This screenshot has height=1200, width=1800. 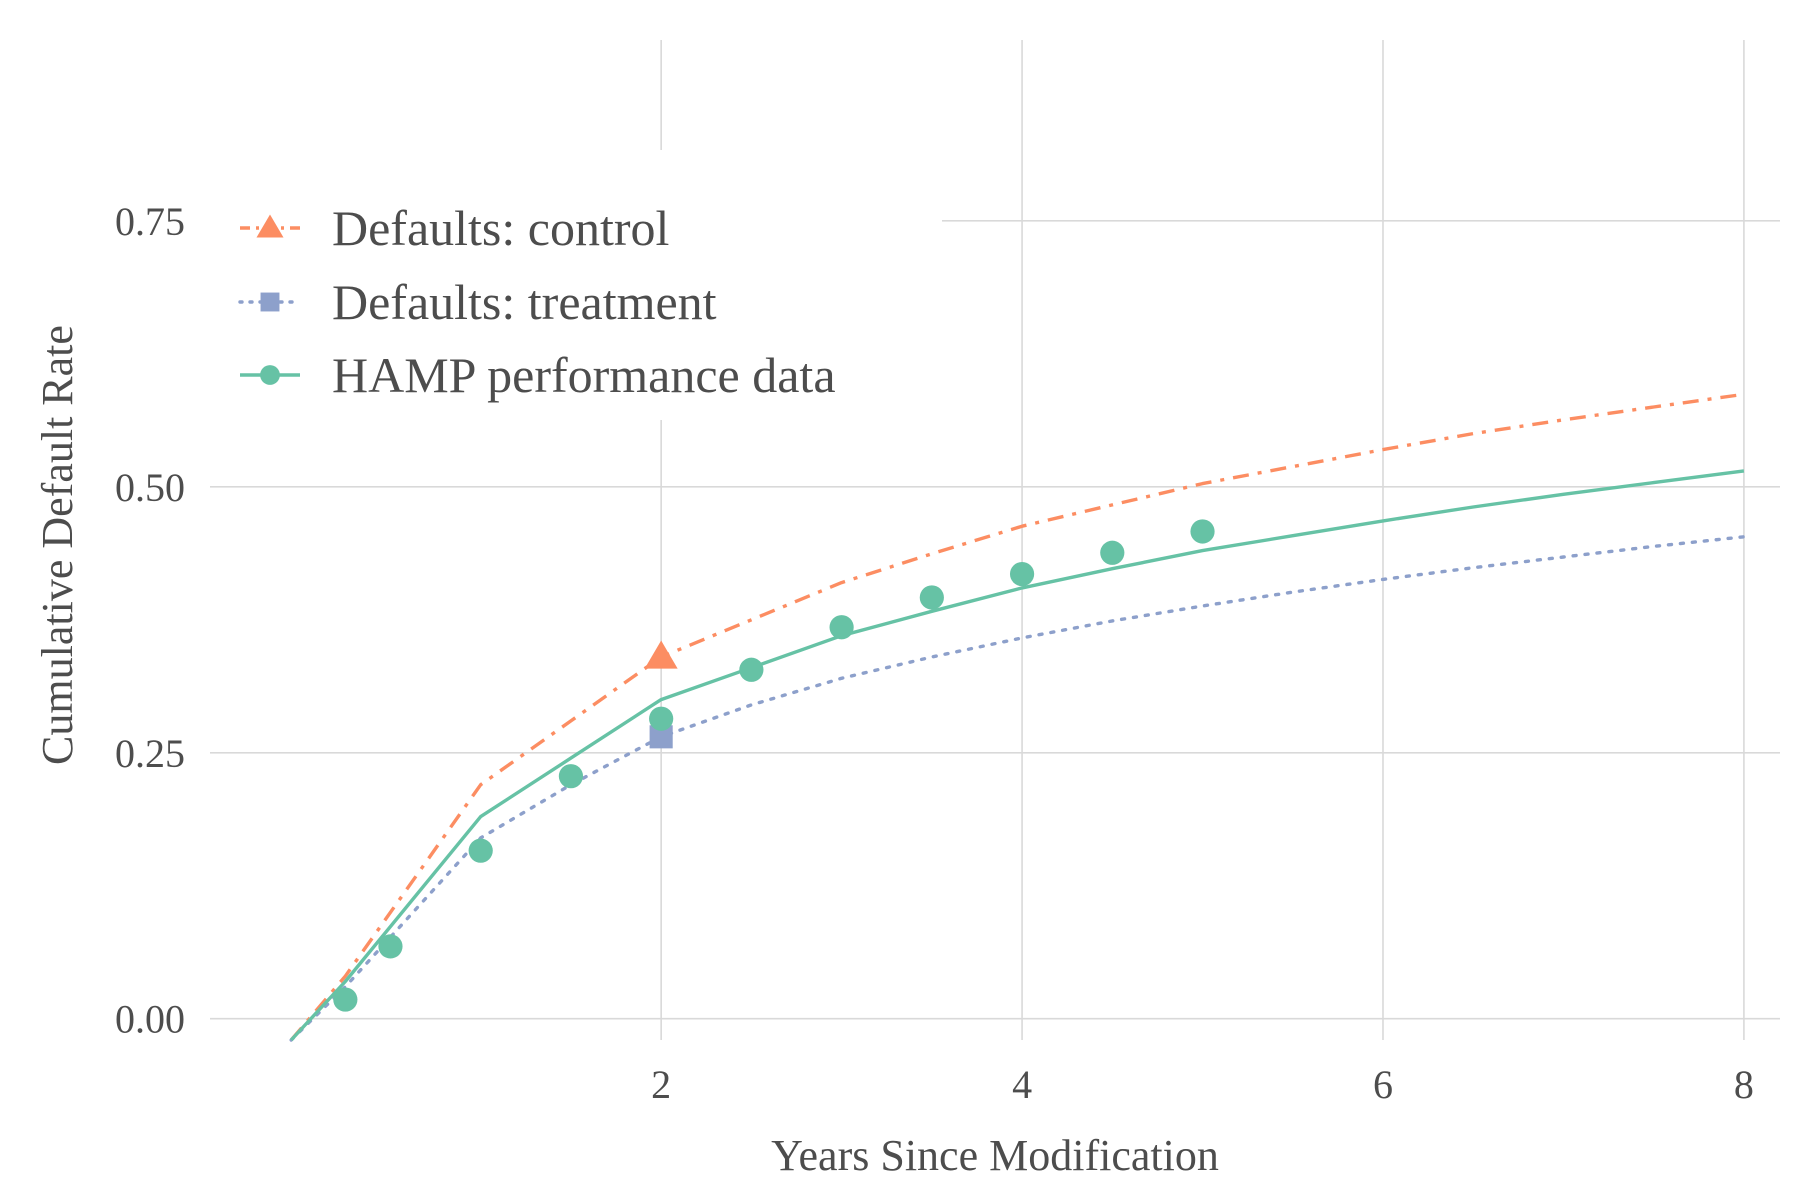 I want to click on legend-label: Defaults: control, so click(x=500, y=228).